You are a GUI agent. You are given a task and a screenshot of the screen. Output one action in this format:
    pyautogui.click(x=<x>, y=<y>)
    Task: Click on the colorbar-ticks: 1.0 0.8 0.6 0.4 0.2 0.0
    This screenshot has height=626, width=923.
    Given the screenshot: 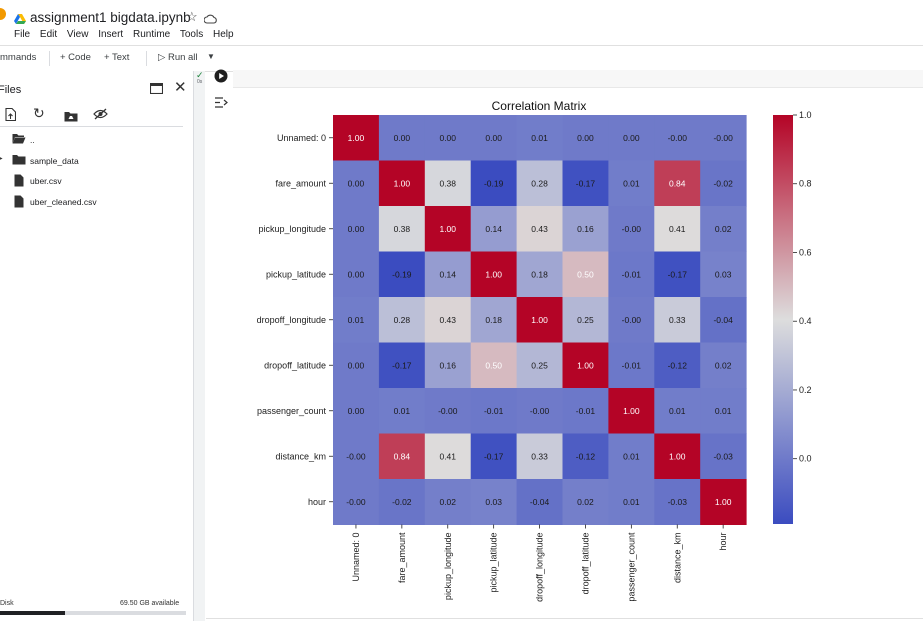 What is the action you would take?
    pyautogui.click(x=802, y=287)
    